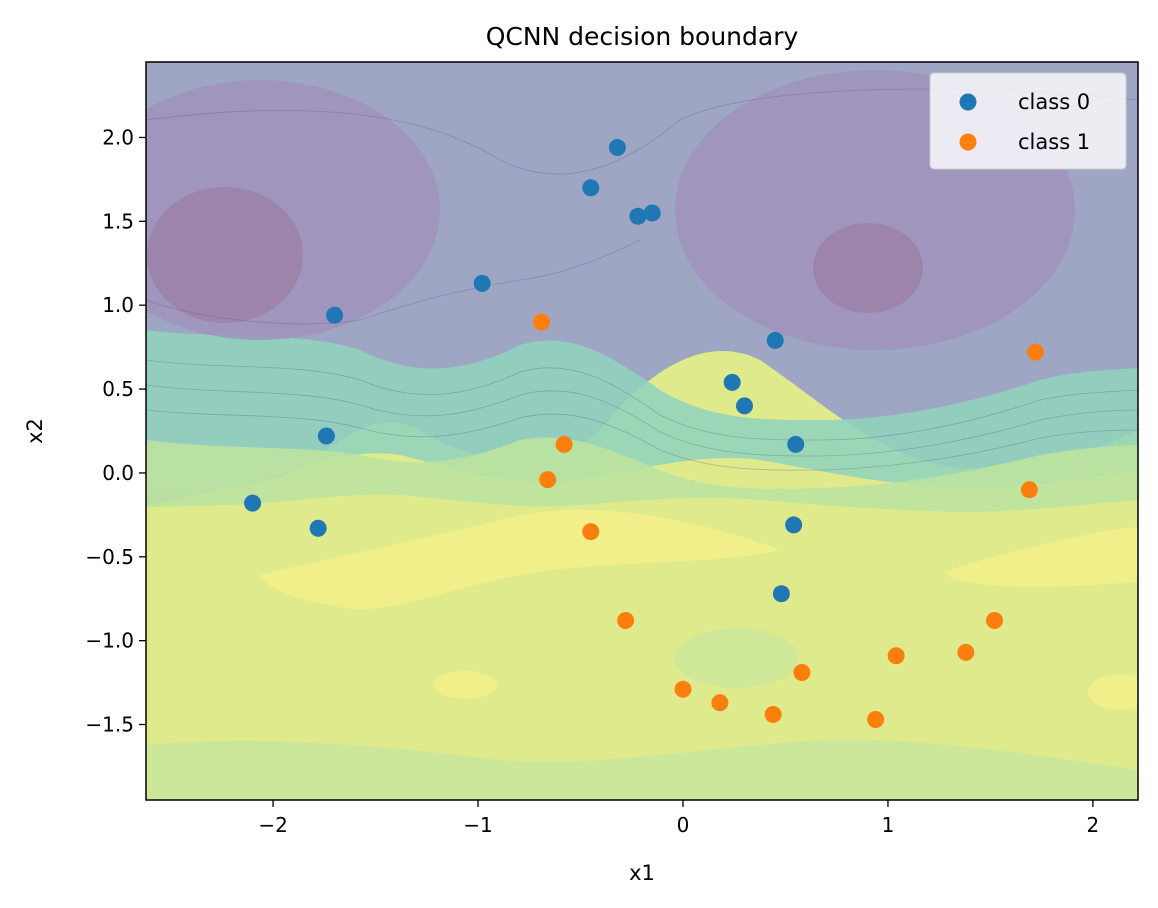 The image size is (1158, 908). I want to click on y-tick-label: 1.0, so click(118, 305).